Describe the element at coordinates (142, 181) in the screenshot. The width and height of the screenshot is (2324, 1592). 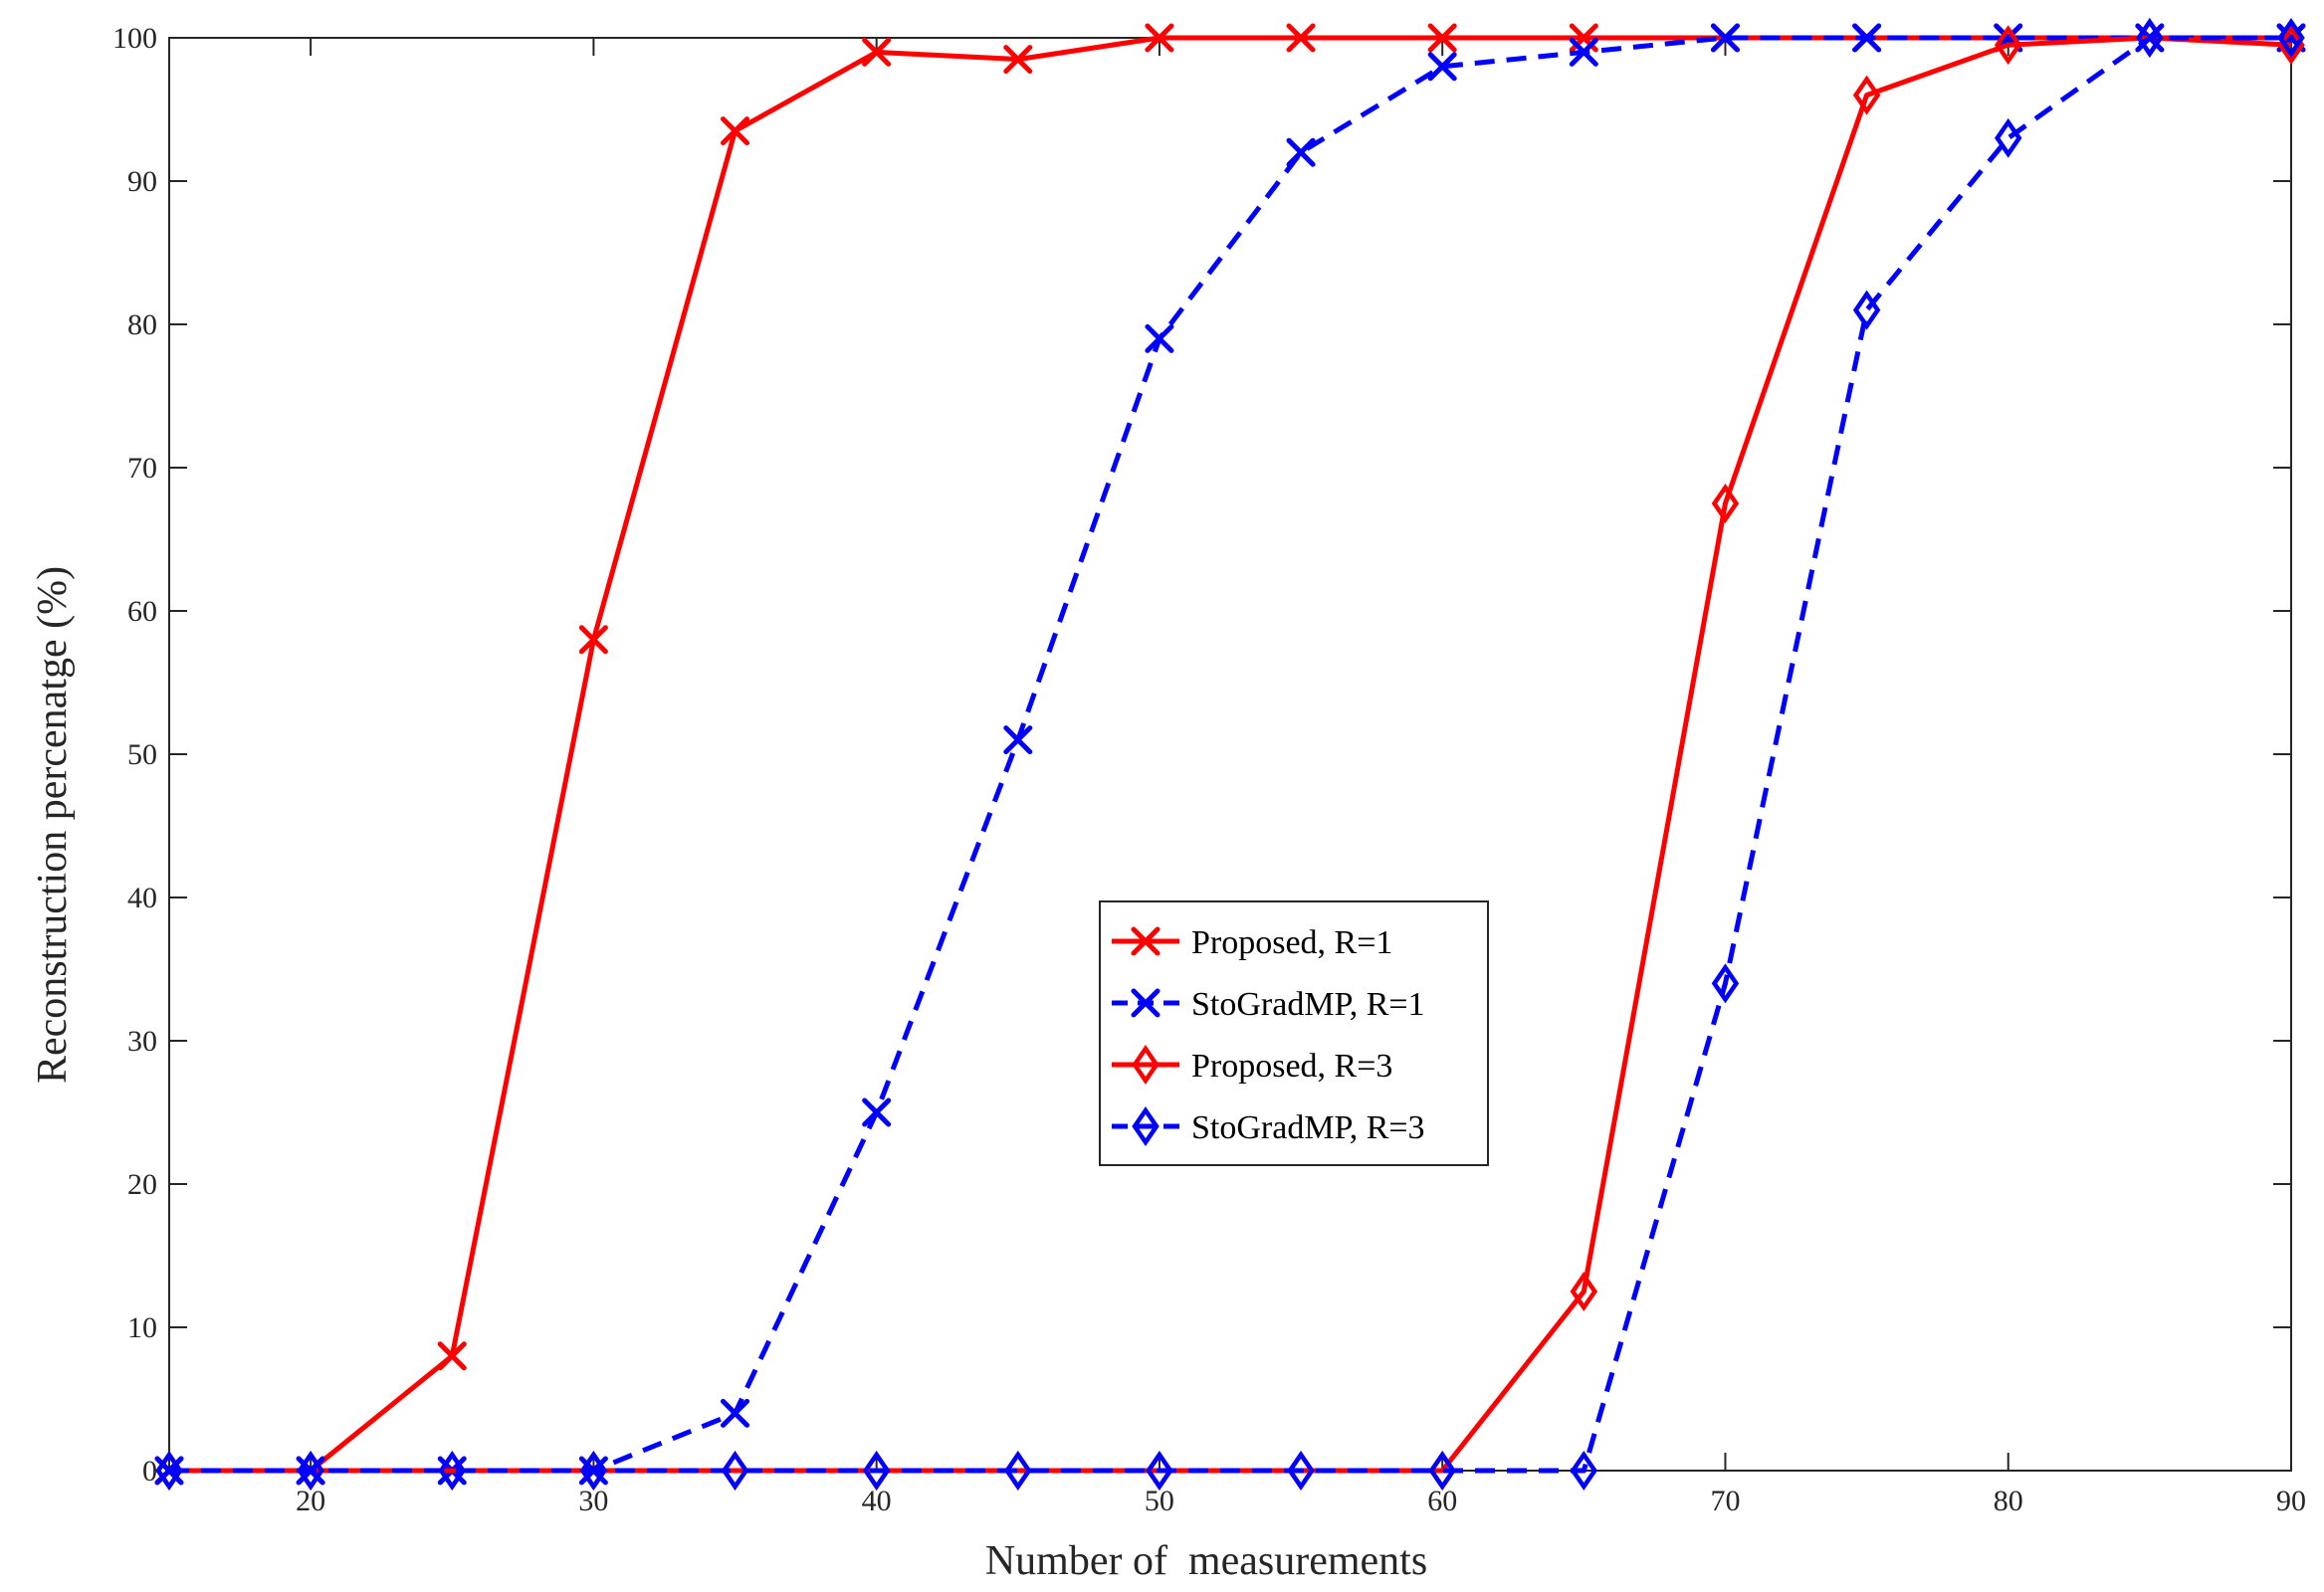
I see `y-tick-label: 90` at that location.